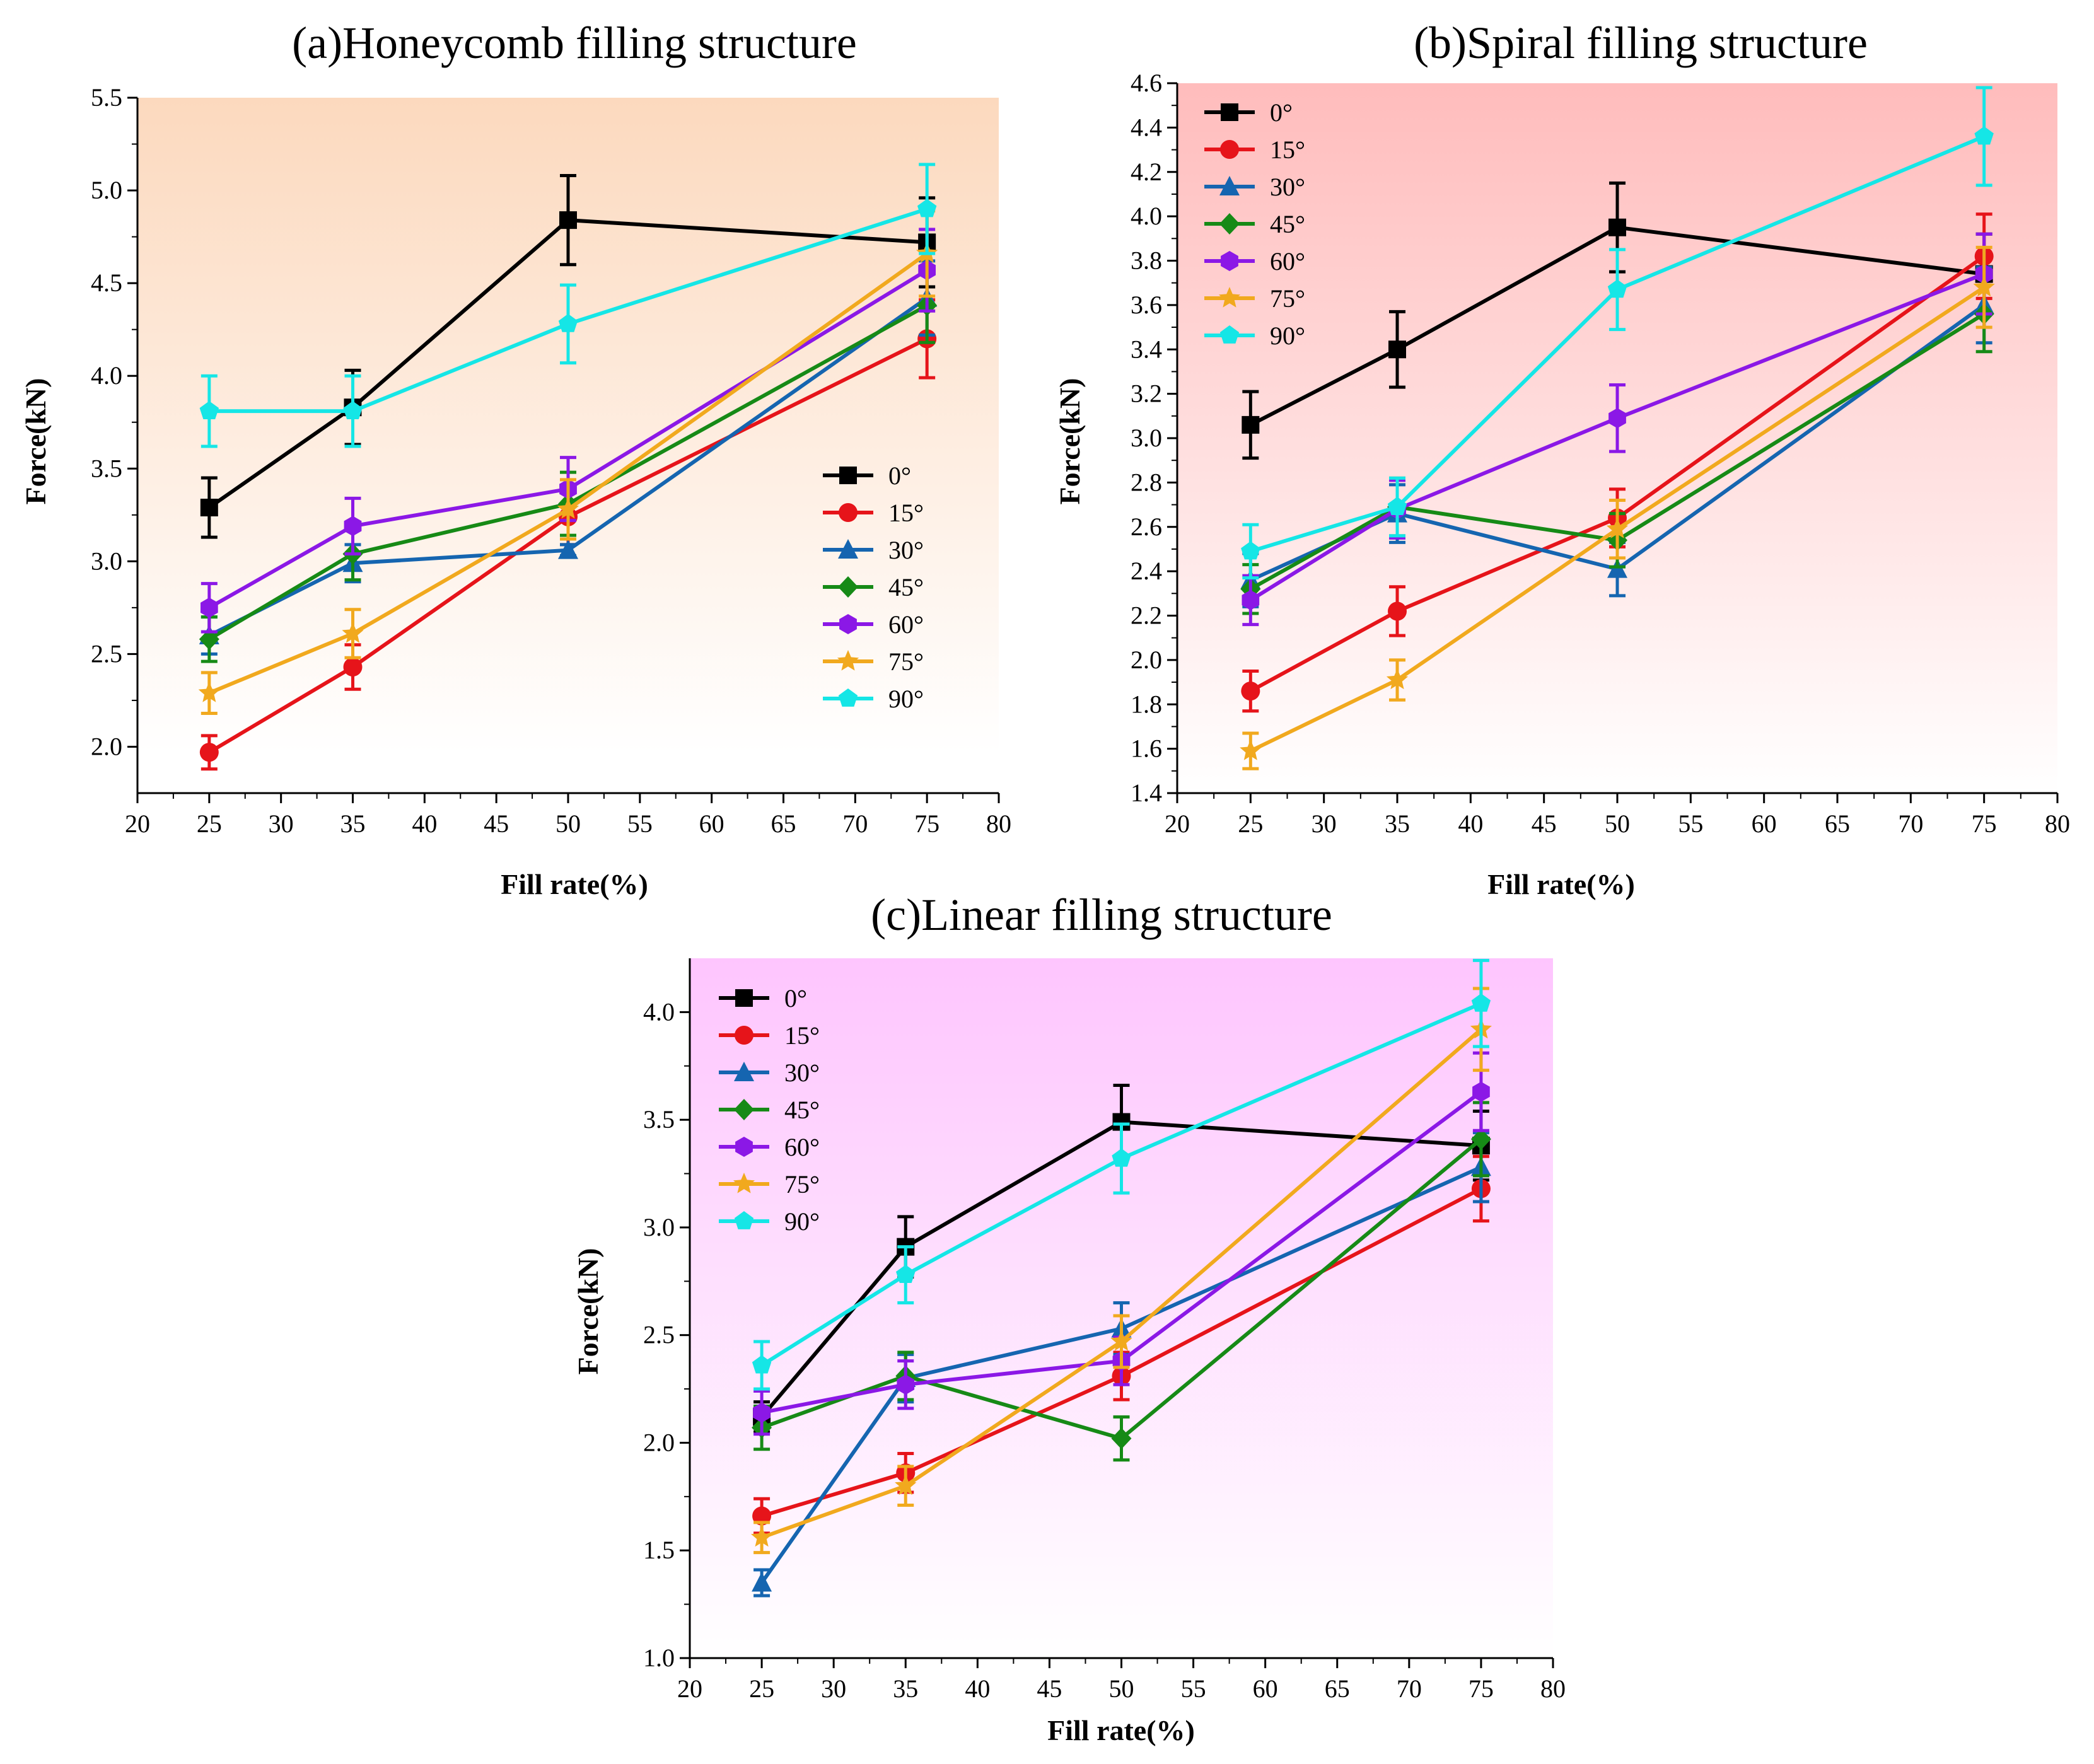  Describe the element at coordinates (1121, 1688) in the screenshot. I see `x-tick-label: 50` at that location.